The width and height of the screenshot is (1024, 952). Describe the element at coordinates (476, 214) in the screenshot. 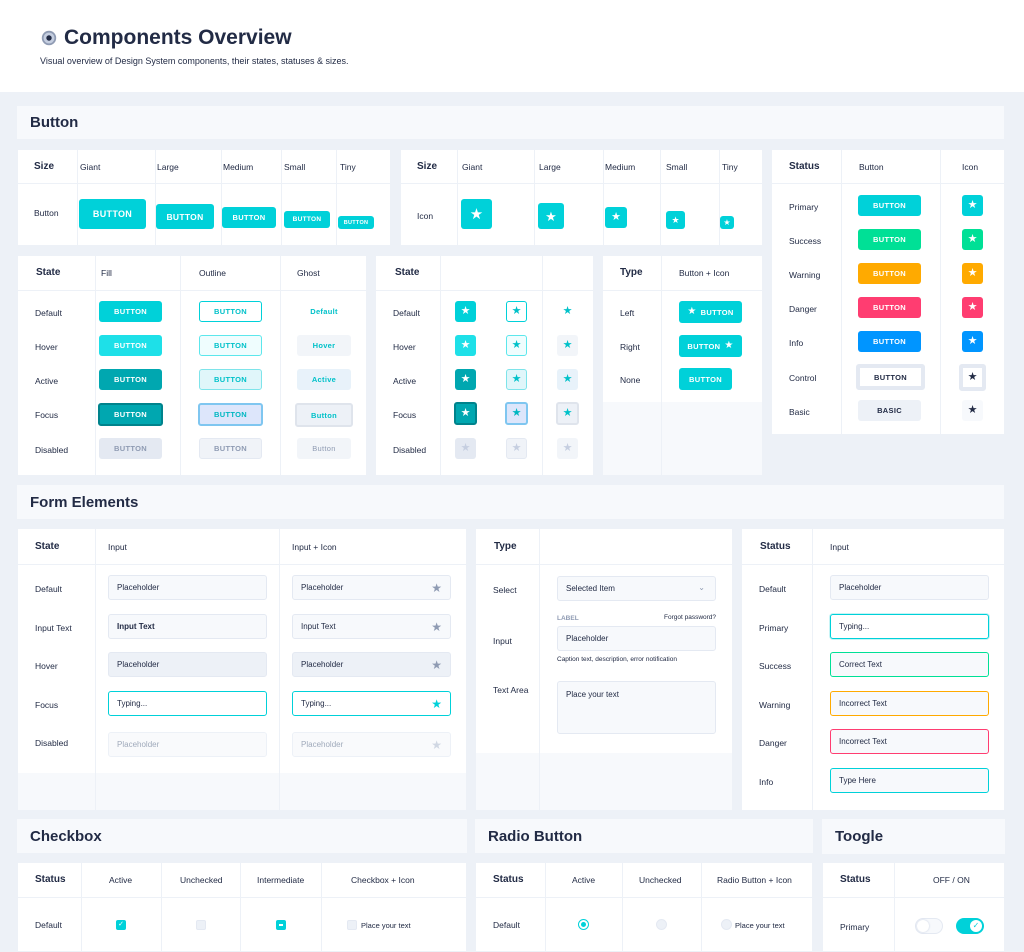

I see `icon-button-giant: ★` at that location.